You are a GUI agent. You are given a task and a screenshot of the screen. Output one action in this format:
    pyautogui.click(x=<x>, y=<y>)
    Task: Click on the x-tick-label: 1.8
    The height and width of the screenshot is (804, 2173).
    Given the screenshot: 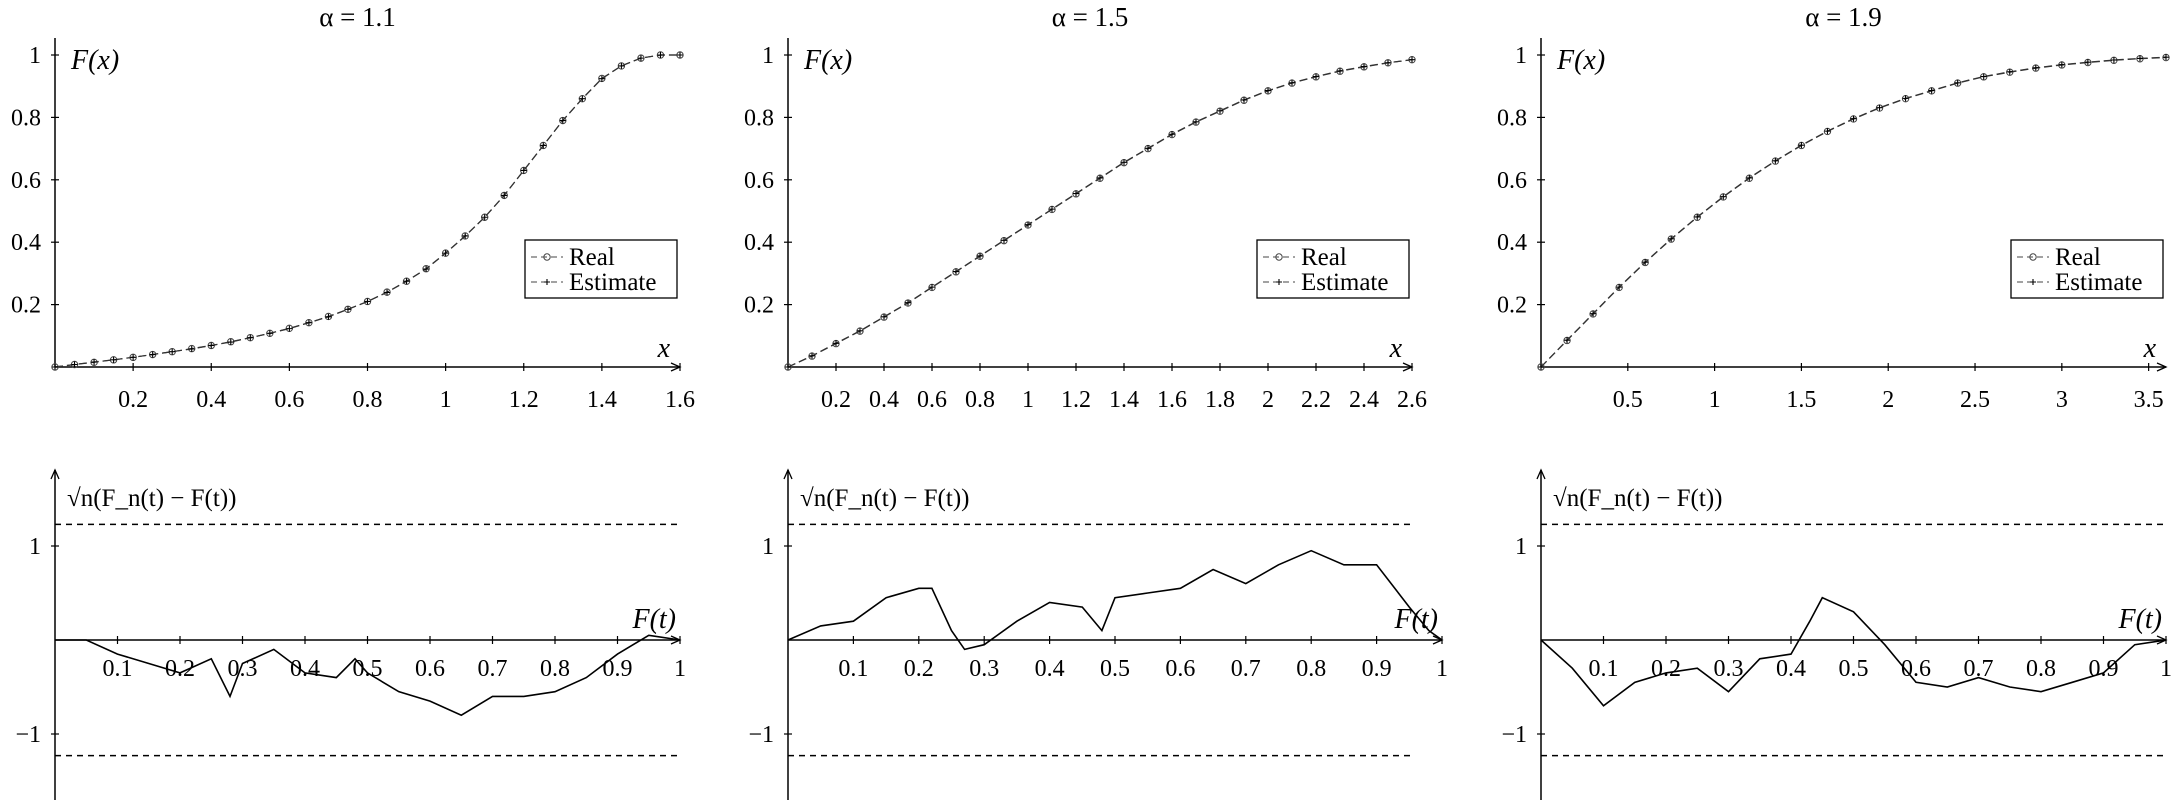 What is the action you would take?
    pyautogui.click(x=1220, y=400)
    